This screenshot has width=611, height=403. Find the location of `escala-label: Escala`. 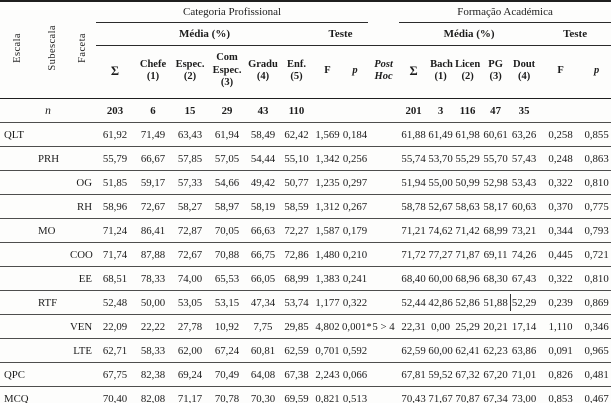

escala-label: Escala is located at coordinates (17, 47).